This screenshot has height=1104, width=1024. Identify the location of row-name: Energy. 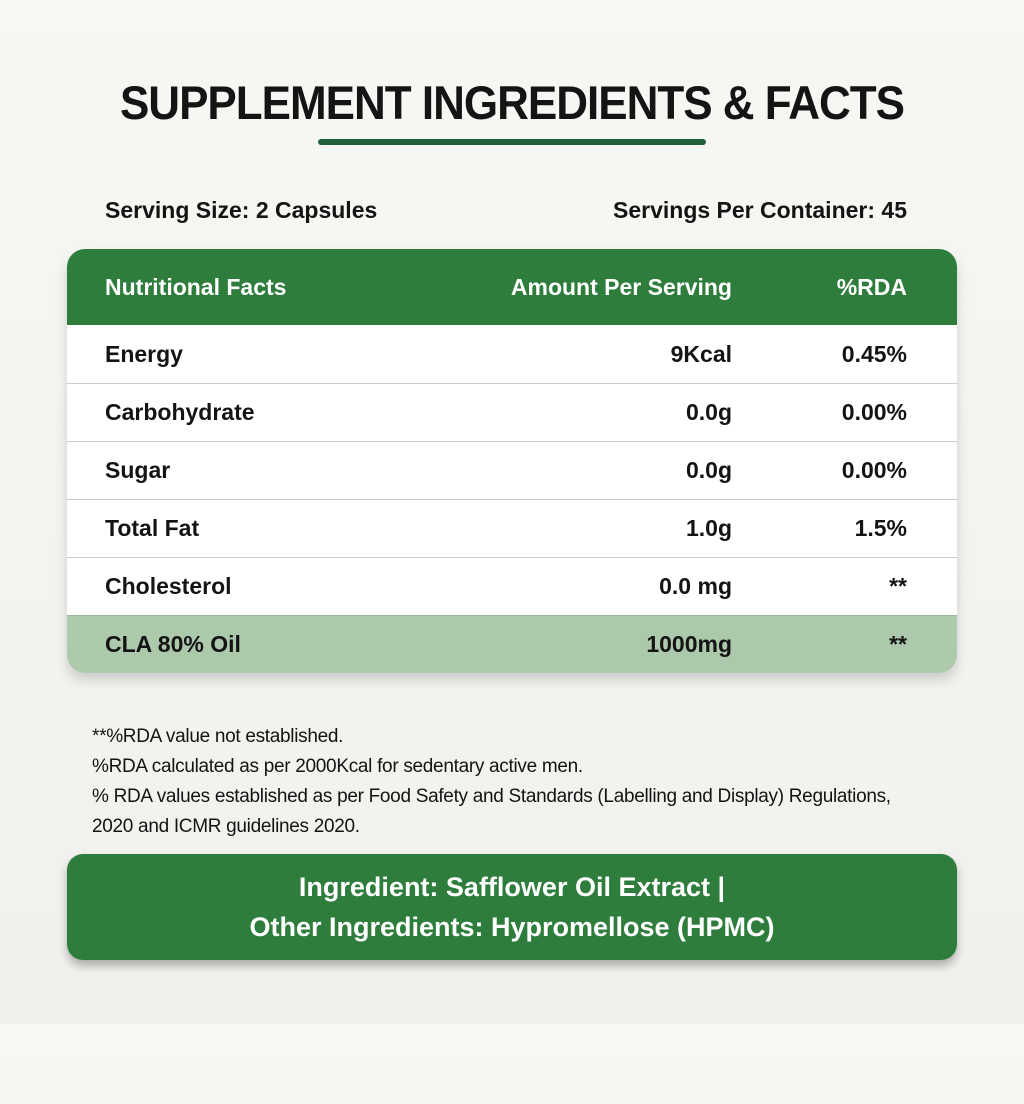
(144, 353).